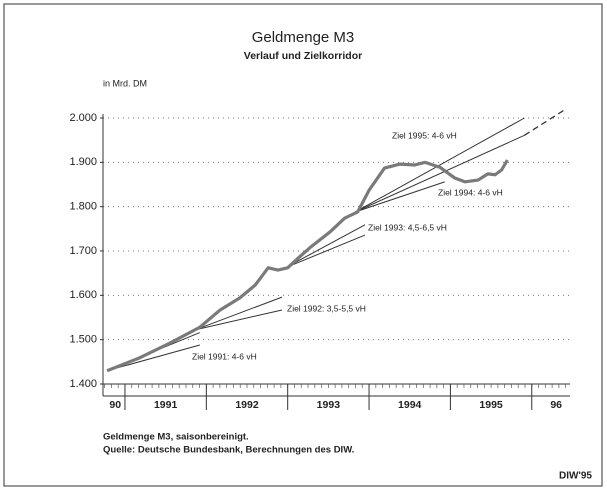 This screenshot has height=491, width=607. What do you see at coordinates (410, 405) in the screenshot?
I see `x-tick-label: 1994` at bounding box center [410, 405].